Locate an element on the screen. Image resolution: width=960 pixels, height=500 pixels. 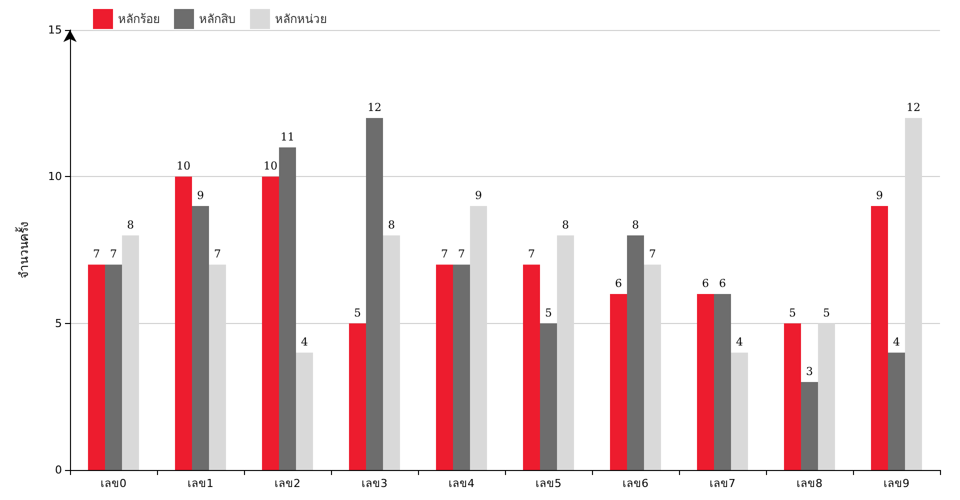
y-tick-label: 10 is located at coordinates (55, 177).